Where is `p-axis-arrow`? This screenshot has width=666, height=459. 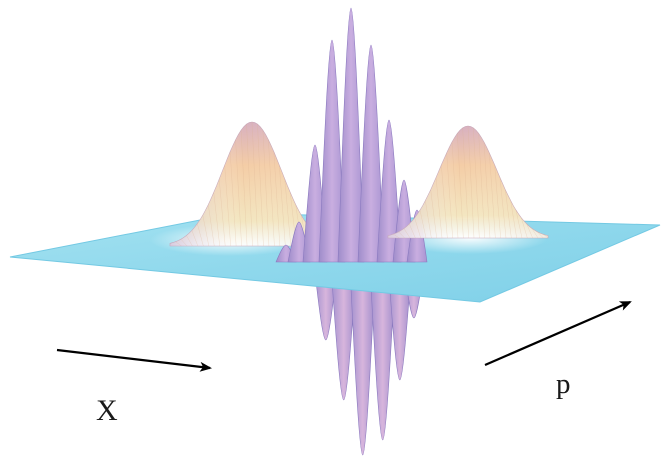
p-axis-arrow is located at coordinates (558, 333).